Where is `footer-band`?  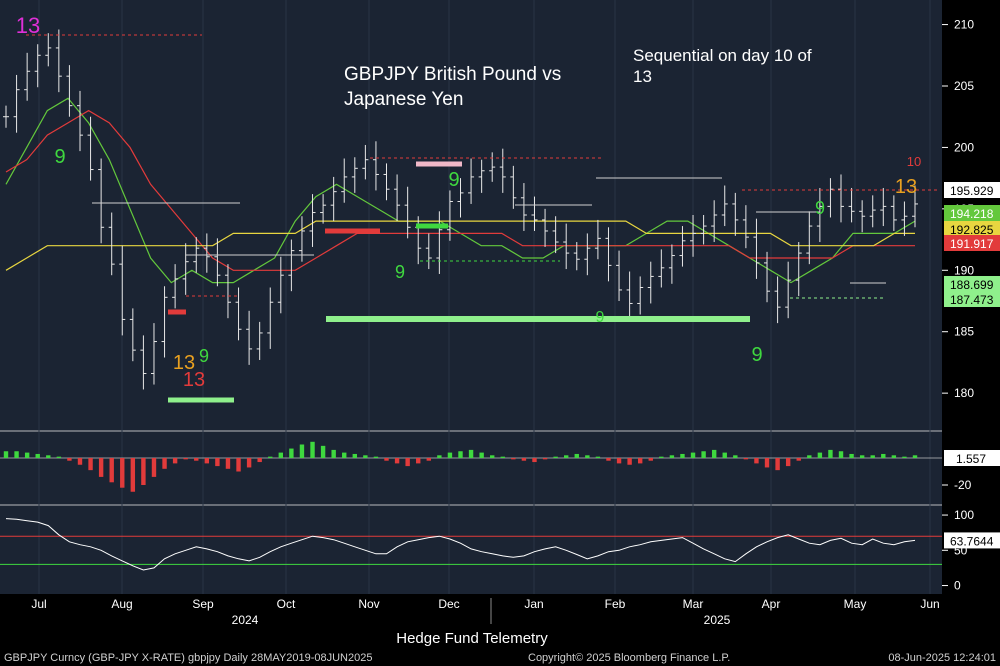
footer-band is located at coordinates (500, 630).